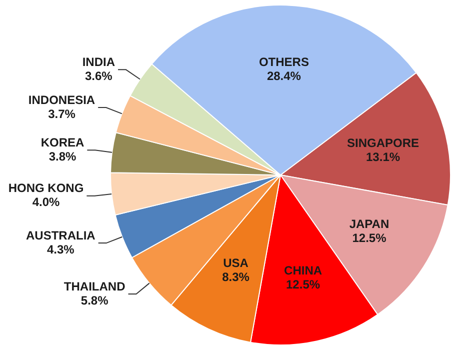 The height and width of the screenshot is (350, 471). What do you see at coordinates (62, 142) in the screenshot?
I see `slice-label: KOREA` at bounding box center [62, 142].